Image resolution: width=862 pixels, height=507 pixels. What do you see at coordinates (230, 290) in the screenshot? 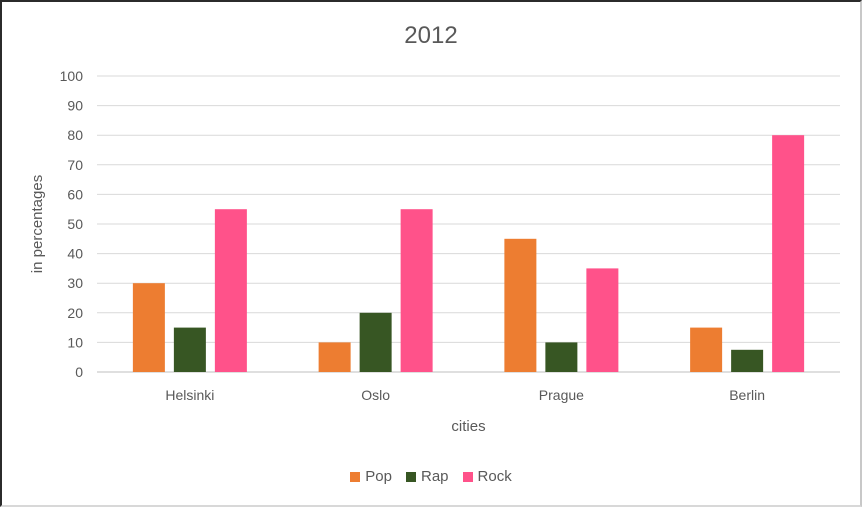
I see `bar-rock-helsinki` at bounding box center [230, 290].